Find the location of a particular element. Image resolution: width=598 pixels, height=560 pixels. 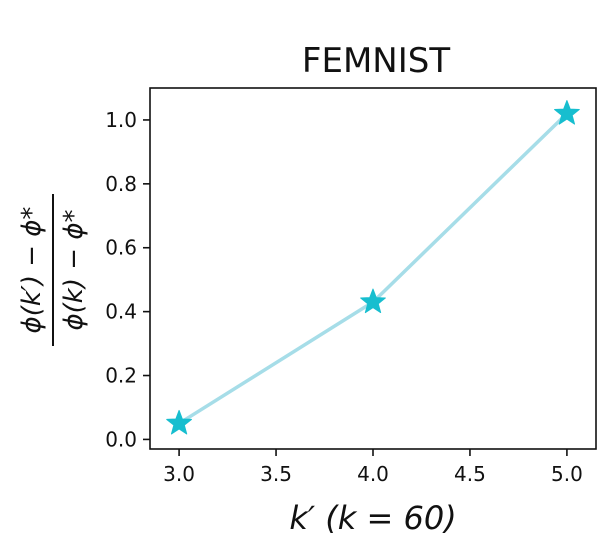

y-tick-label: 0.8 is located at coordinates (121, 184).